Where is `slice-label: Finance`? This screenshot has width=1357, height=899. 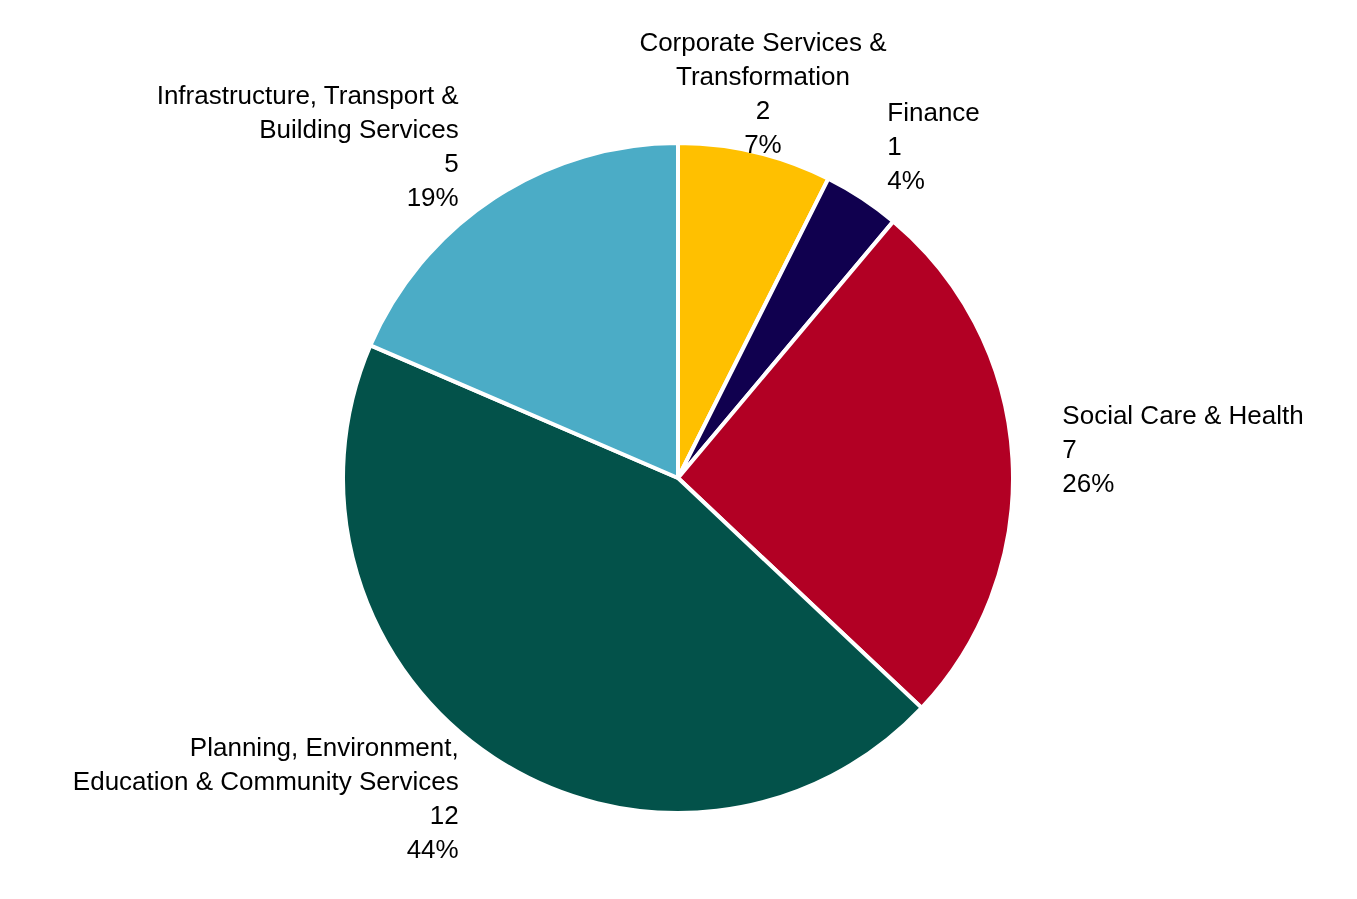
slice-label: Finance is located at coordinates (933, 112).